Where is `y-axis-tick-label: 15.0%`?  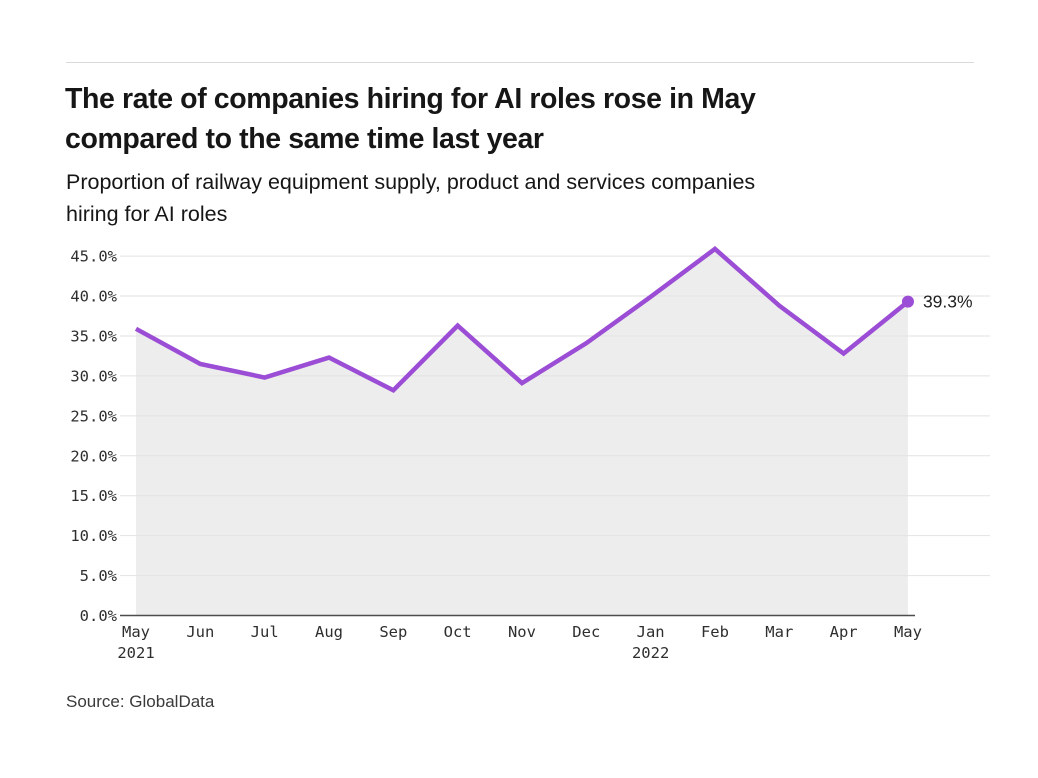 y-axis-tick-label: 15.0% is located at coordinates (93, 496).